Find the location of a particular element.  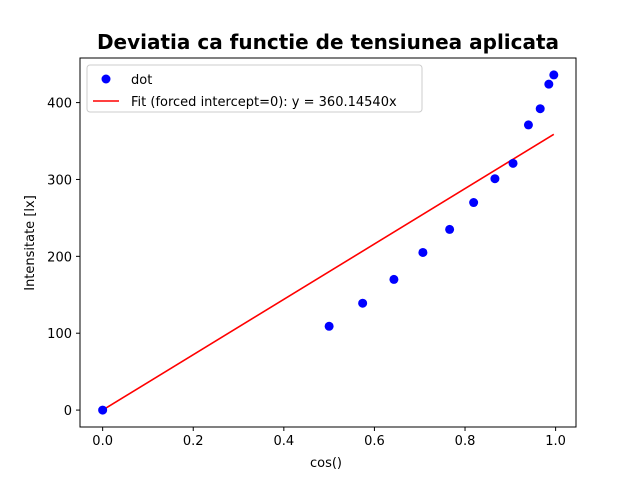

y-tick-label: 200 is located at coordinates (59, 257).